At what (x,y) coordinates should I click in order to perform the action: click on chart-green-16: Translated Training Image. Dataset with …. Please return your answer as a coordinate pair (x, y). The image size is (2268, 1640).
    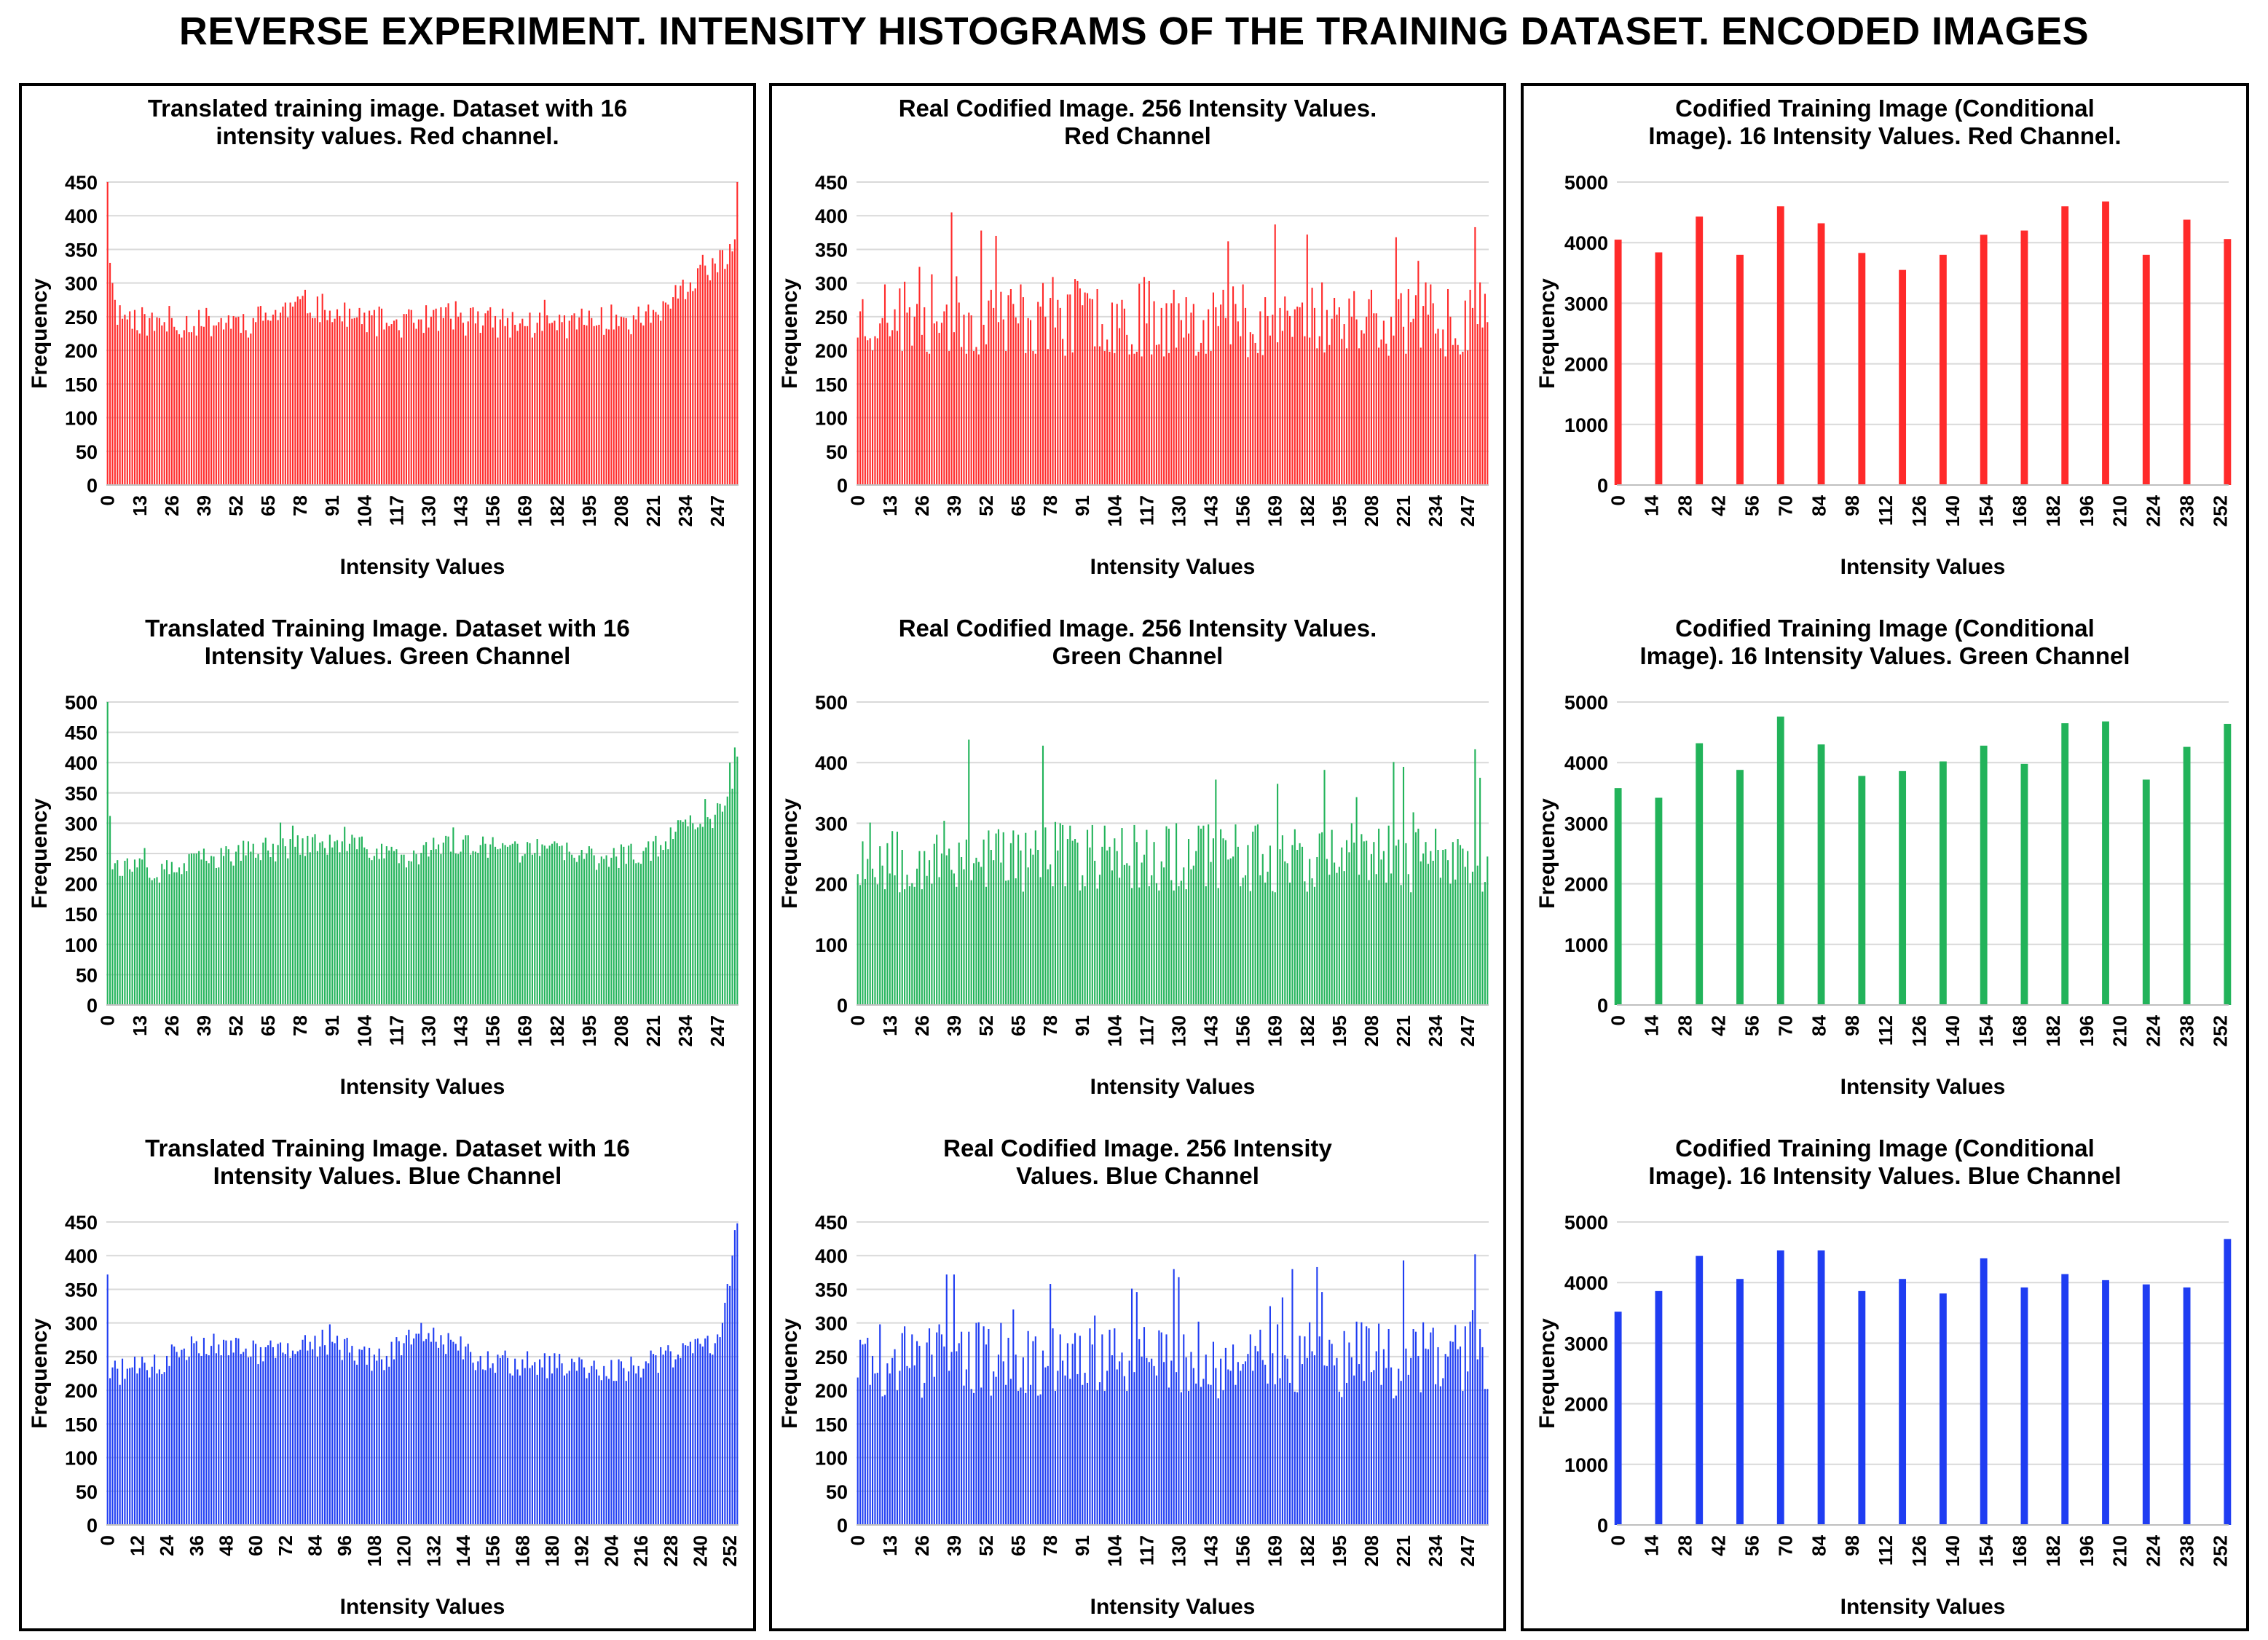
    Looking at the image, I should click on (383, 857).